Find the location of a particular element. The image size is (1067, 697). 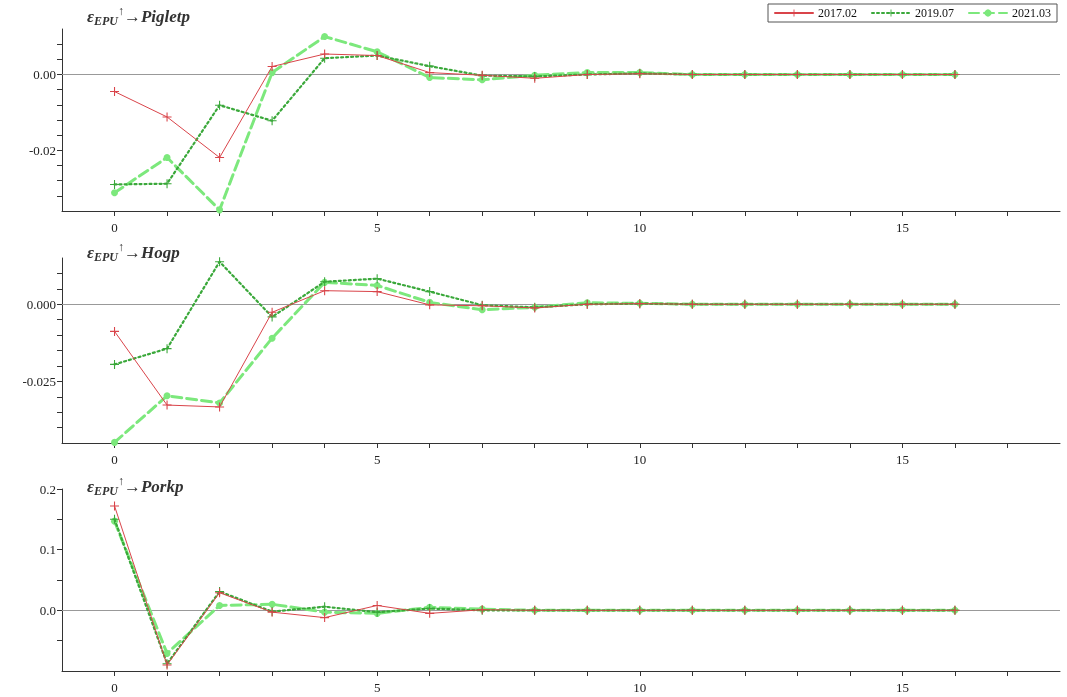

legend-label: 2021.03 is located at coordinates (1031, 13).